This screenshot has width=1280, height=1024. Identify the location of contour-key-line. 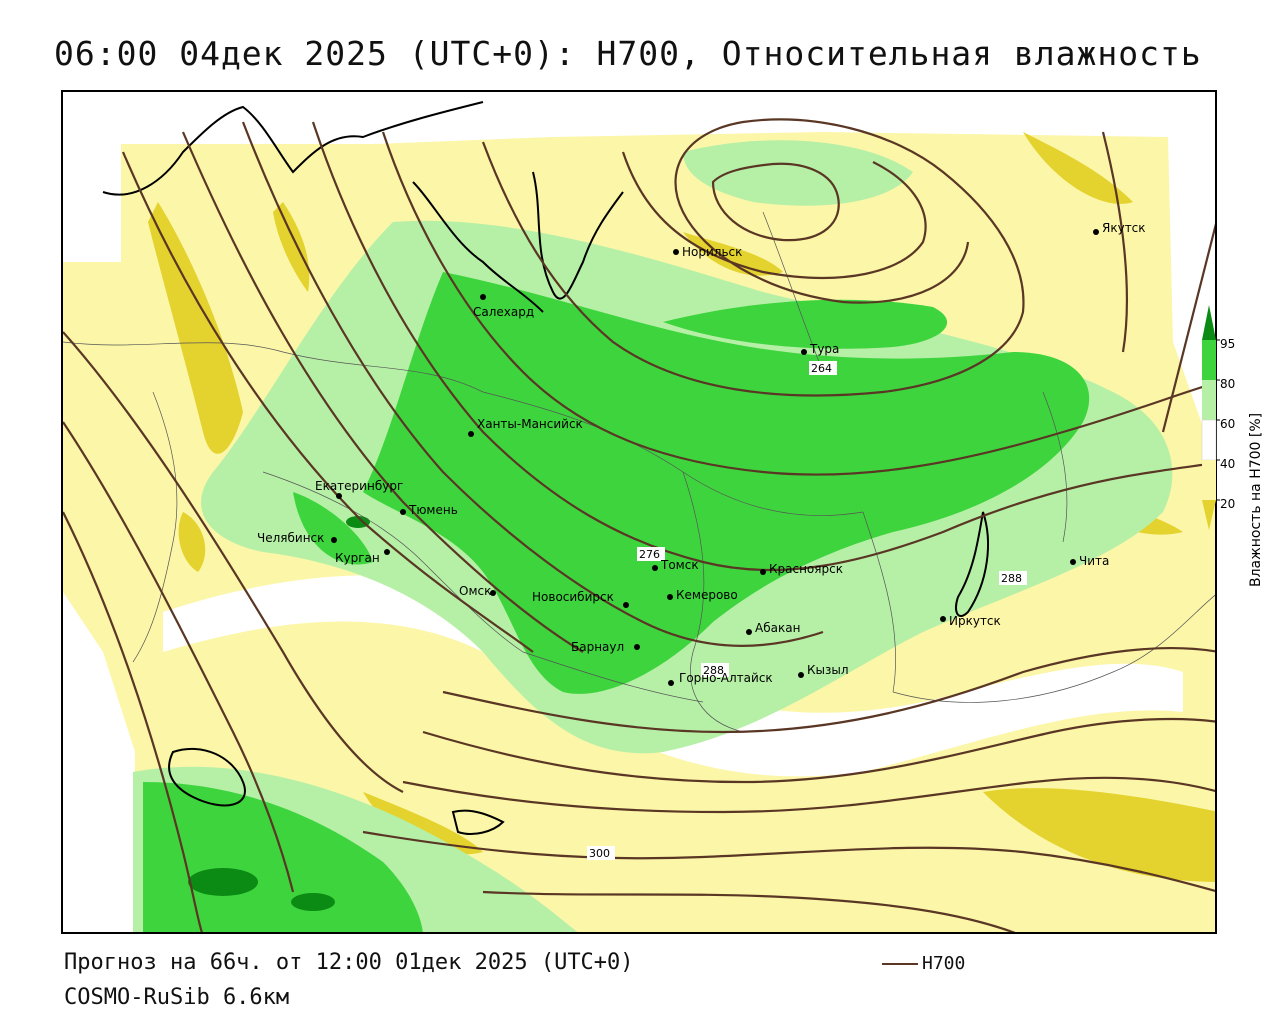
(900, 964).